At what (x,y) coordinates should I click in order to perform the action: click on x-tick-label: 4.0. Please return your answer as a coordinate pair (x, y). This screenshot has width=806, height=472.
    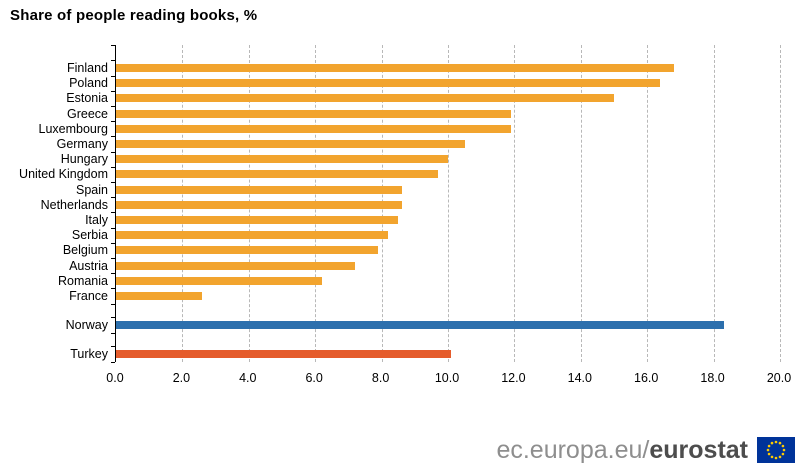
    Looking at the image, I should click on (248, 378).